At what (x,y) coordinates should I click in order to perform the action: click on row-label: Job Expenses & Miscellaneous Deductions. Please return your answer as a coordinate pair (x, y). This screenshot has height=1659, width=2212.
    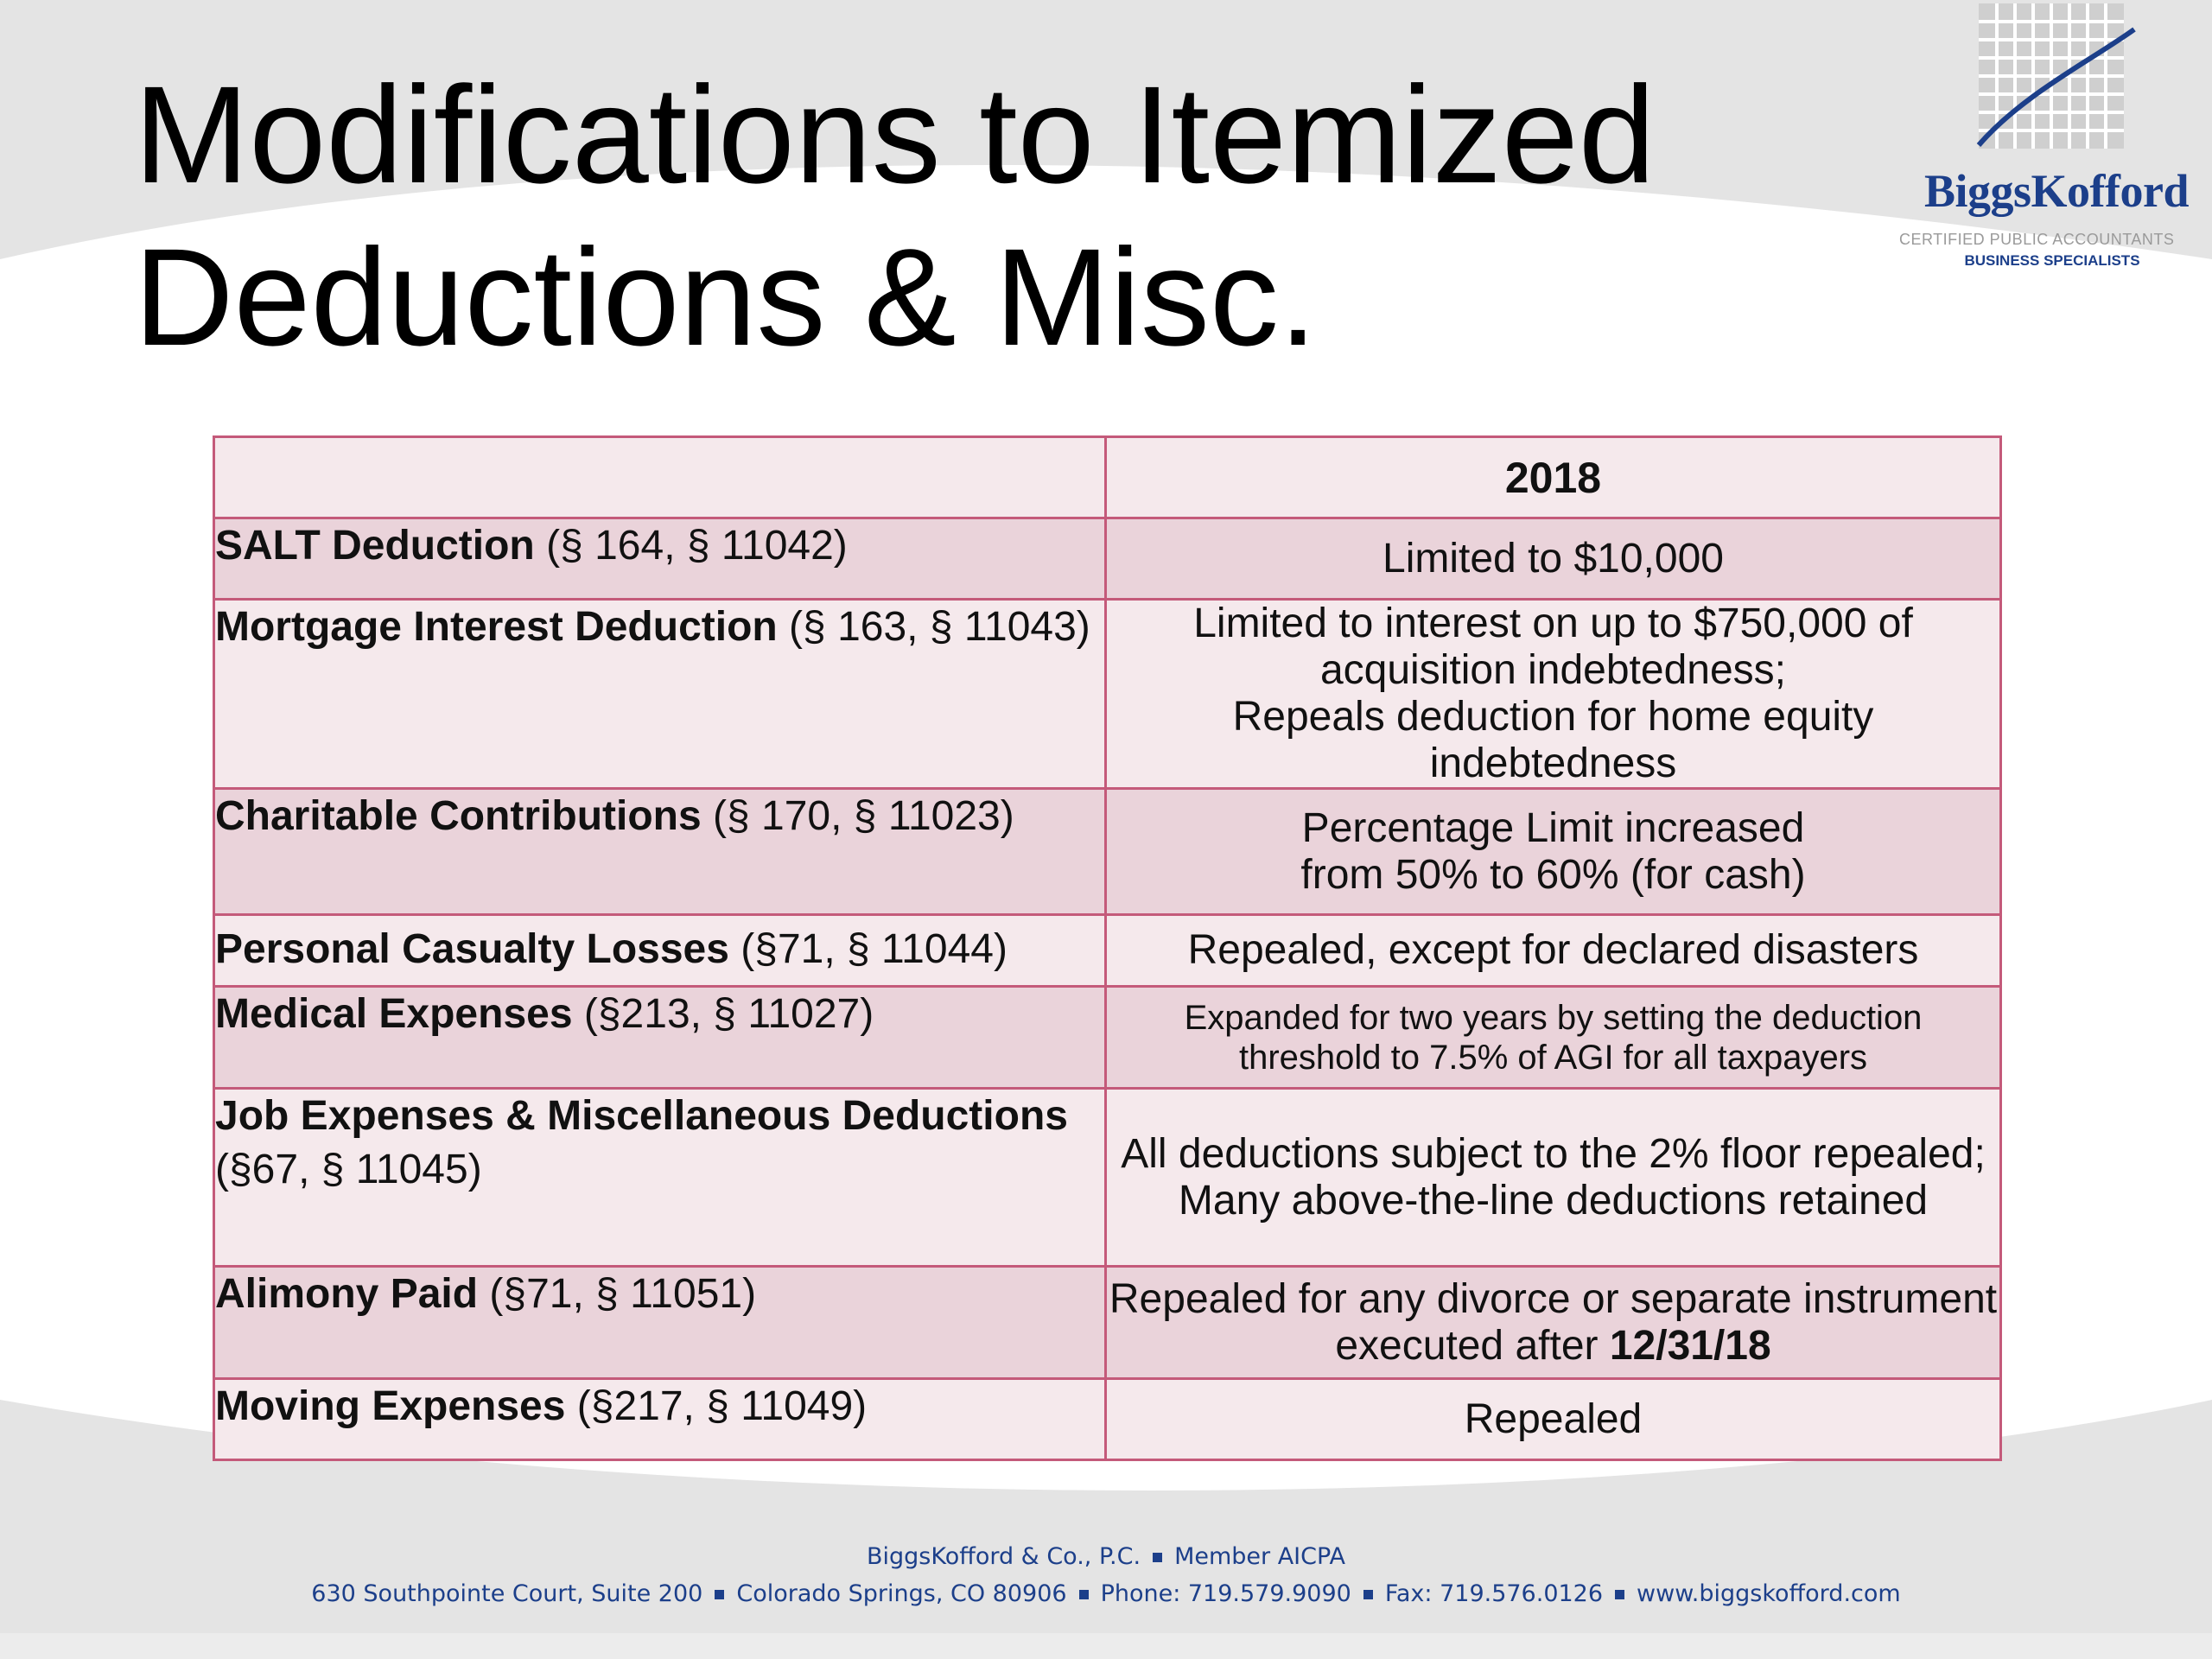
    Looking at the image, I should click on (641, 1116).